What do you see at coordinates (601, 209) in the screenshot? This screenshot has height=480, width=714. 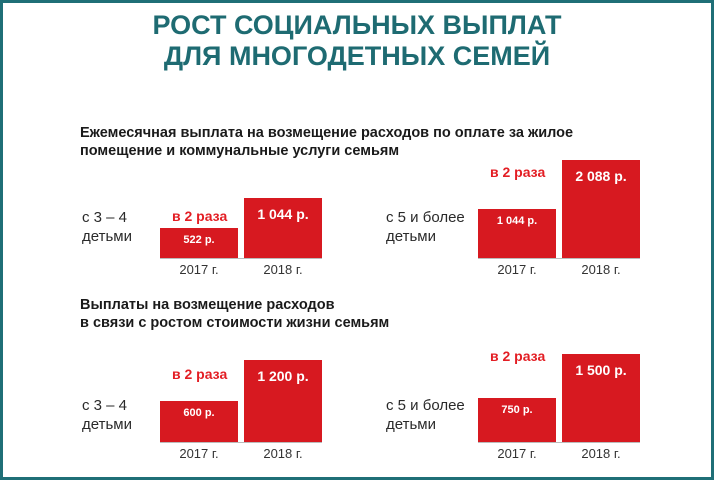 I see `bar: 2 088 р.` at bounding box center [601, 209].